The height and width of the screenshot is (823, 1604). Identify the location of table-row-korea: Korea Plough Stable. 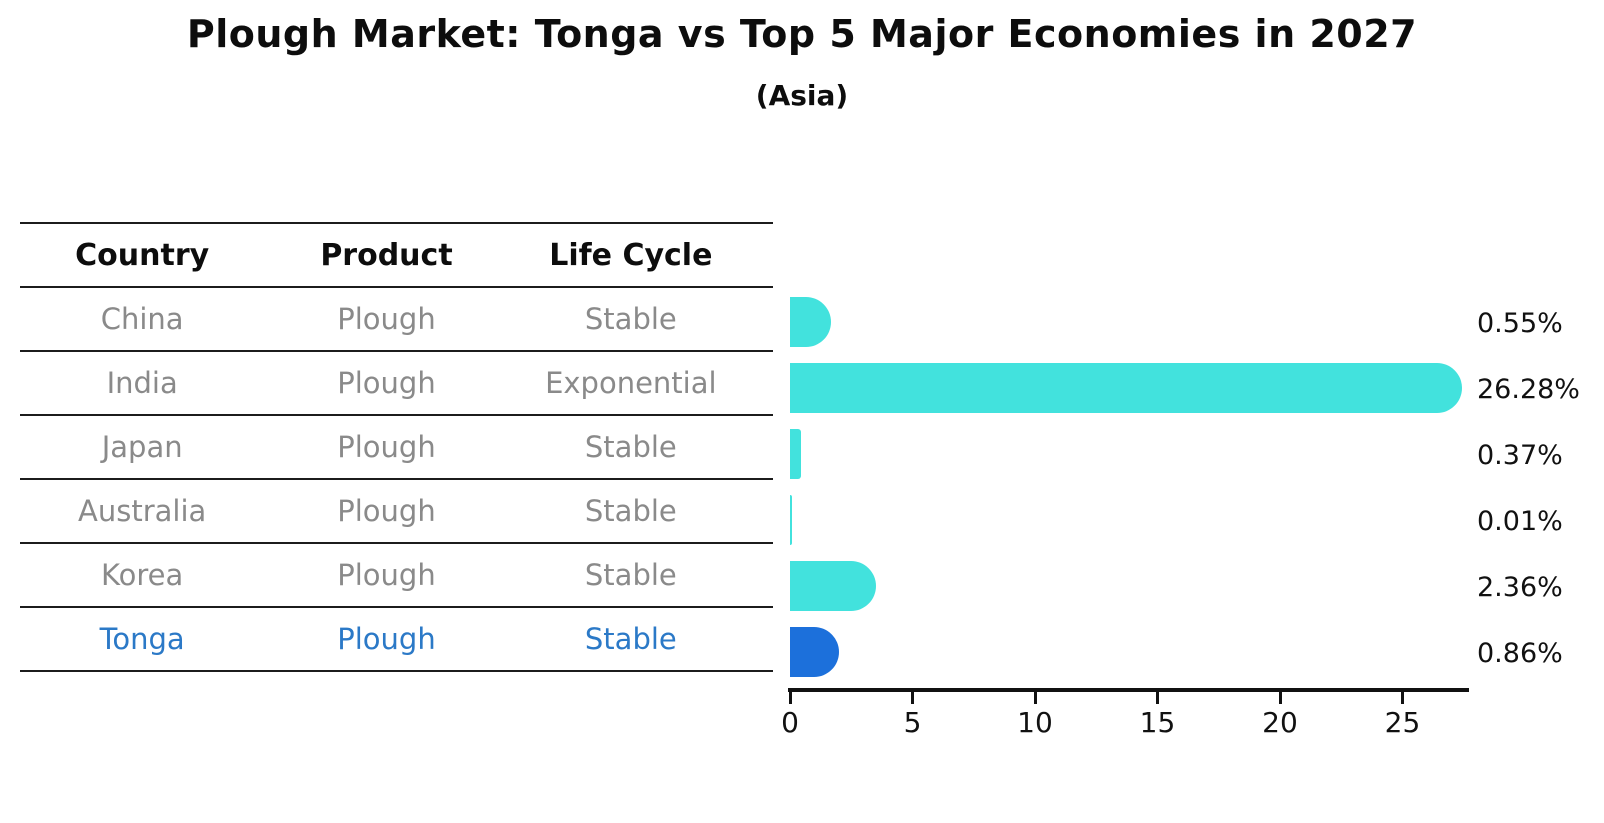
(396, 576).